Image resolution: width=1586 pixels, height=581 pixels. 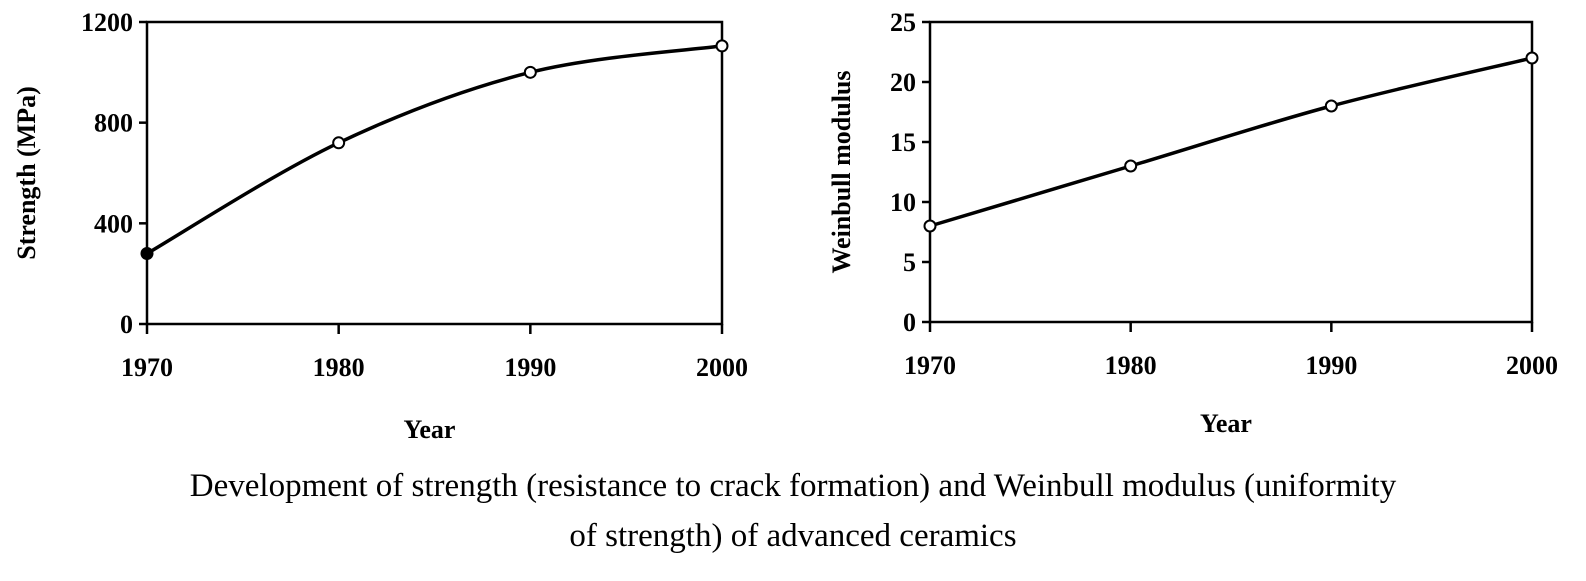 What do you see at coordinates (909, 262) in the screenshot?
I see `chart-2-y-tick-label: 5` at bounding box center [909, 262].